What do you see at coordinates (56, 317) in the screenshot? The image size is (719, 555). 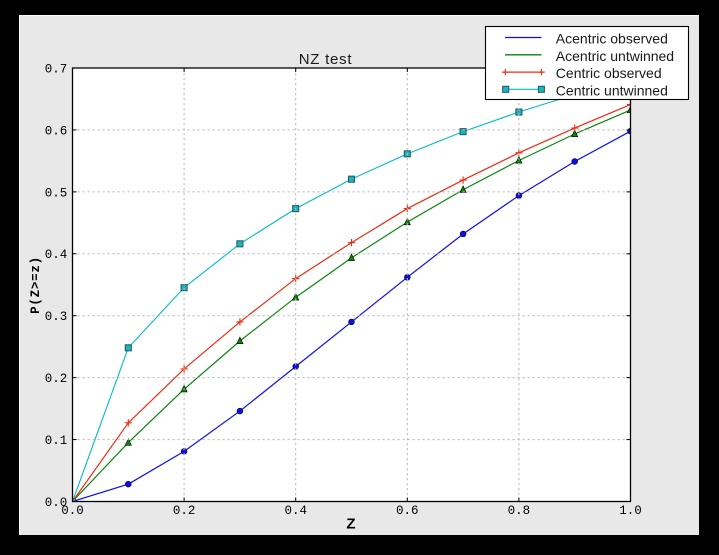 I see `svg-text: 0.3` at bounding box center [56, 317].